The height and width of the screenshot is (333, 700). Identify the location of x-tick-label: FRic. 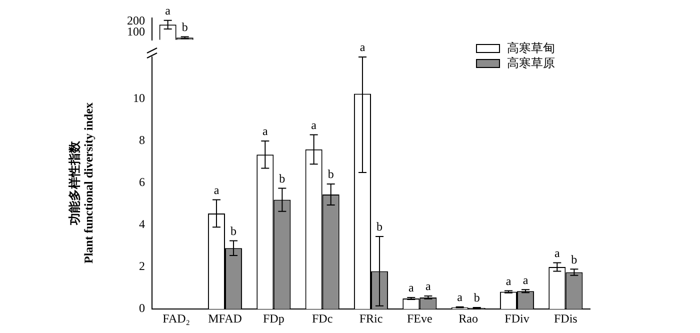
(371, 318).